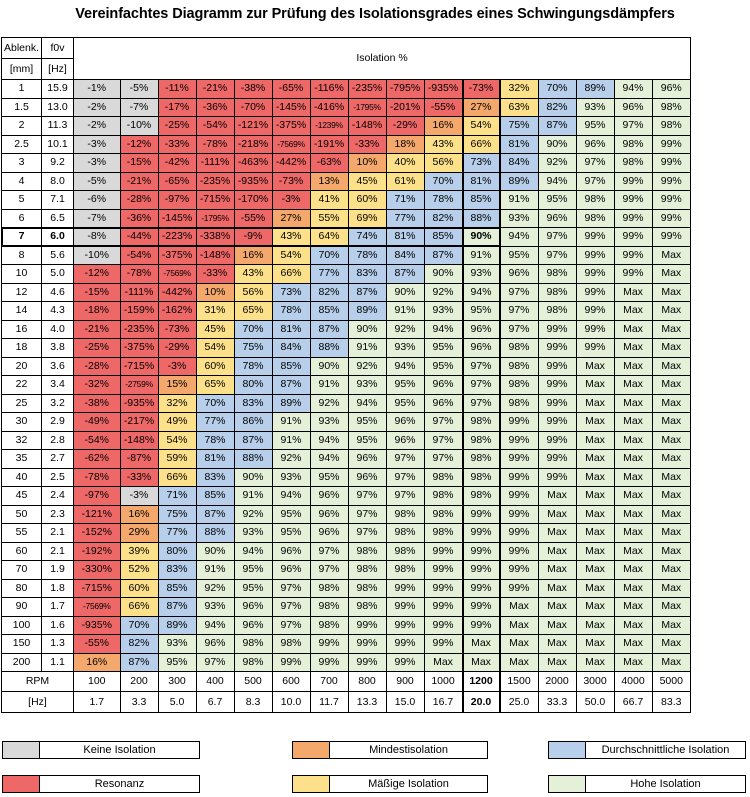 The image size is (750, 797). I want to click on isolation-cell: -2%, so click(97, 126).